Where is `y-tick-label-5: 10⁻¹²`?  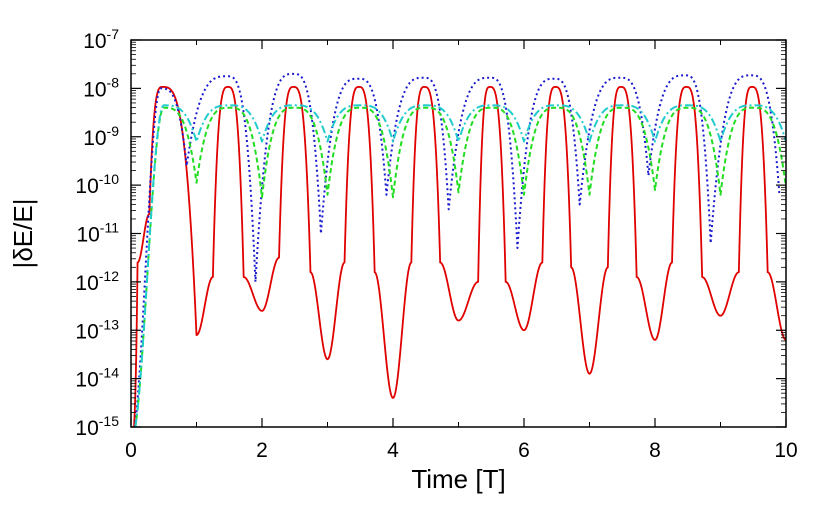 y-tick-label-5: 10⁻¹² is located at coordinates (97, 281).